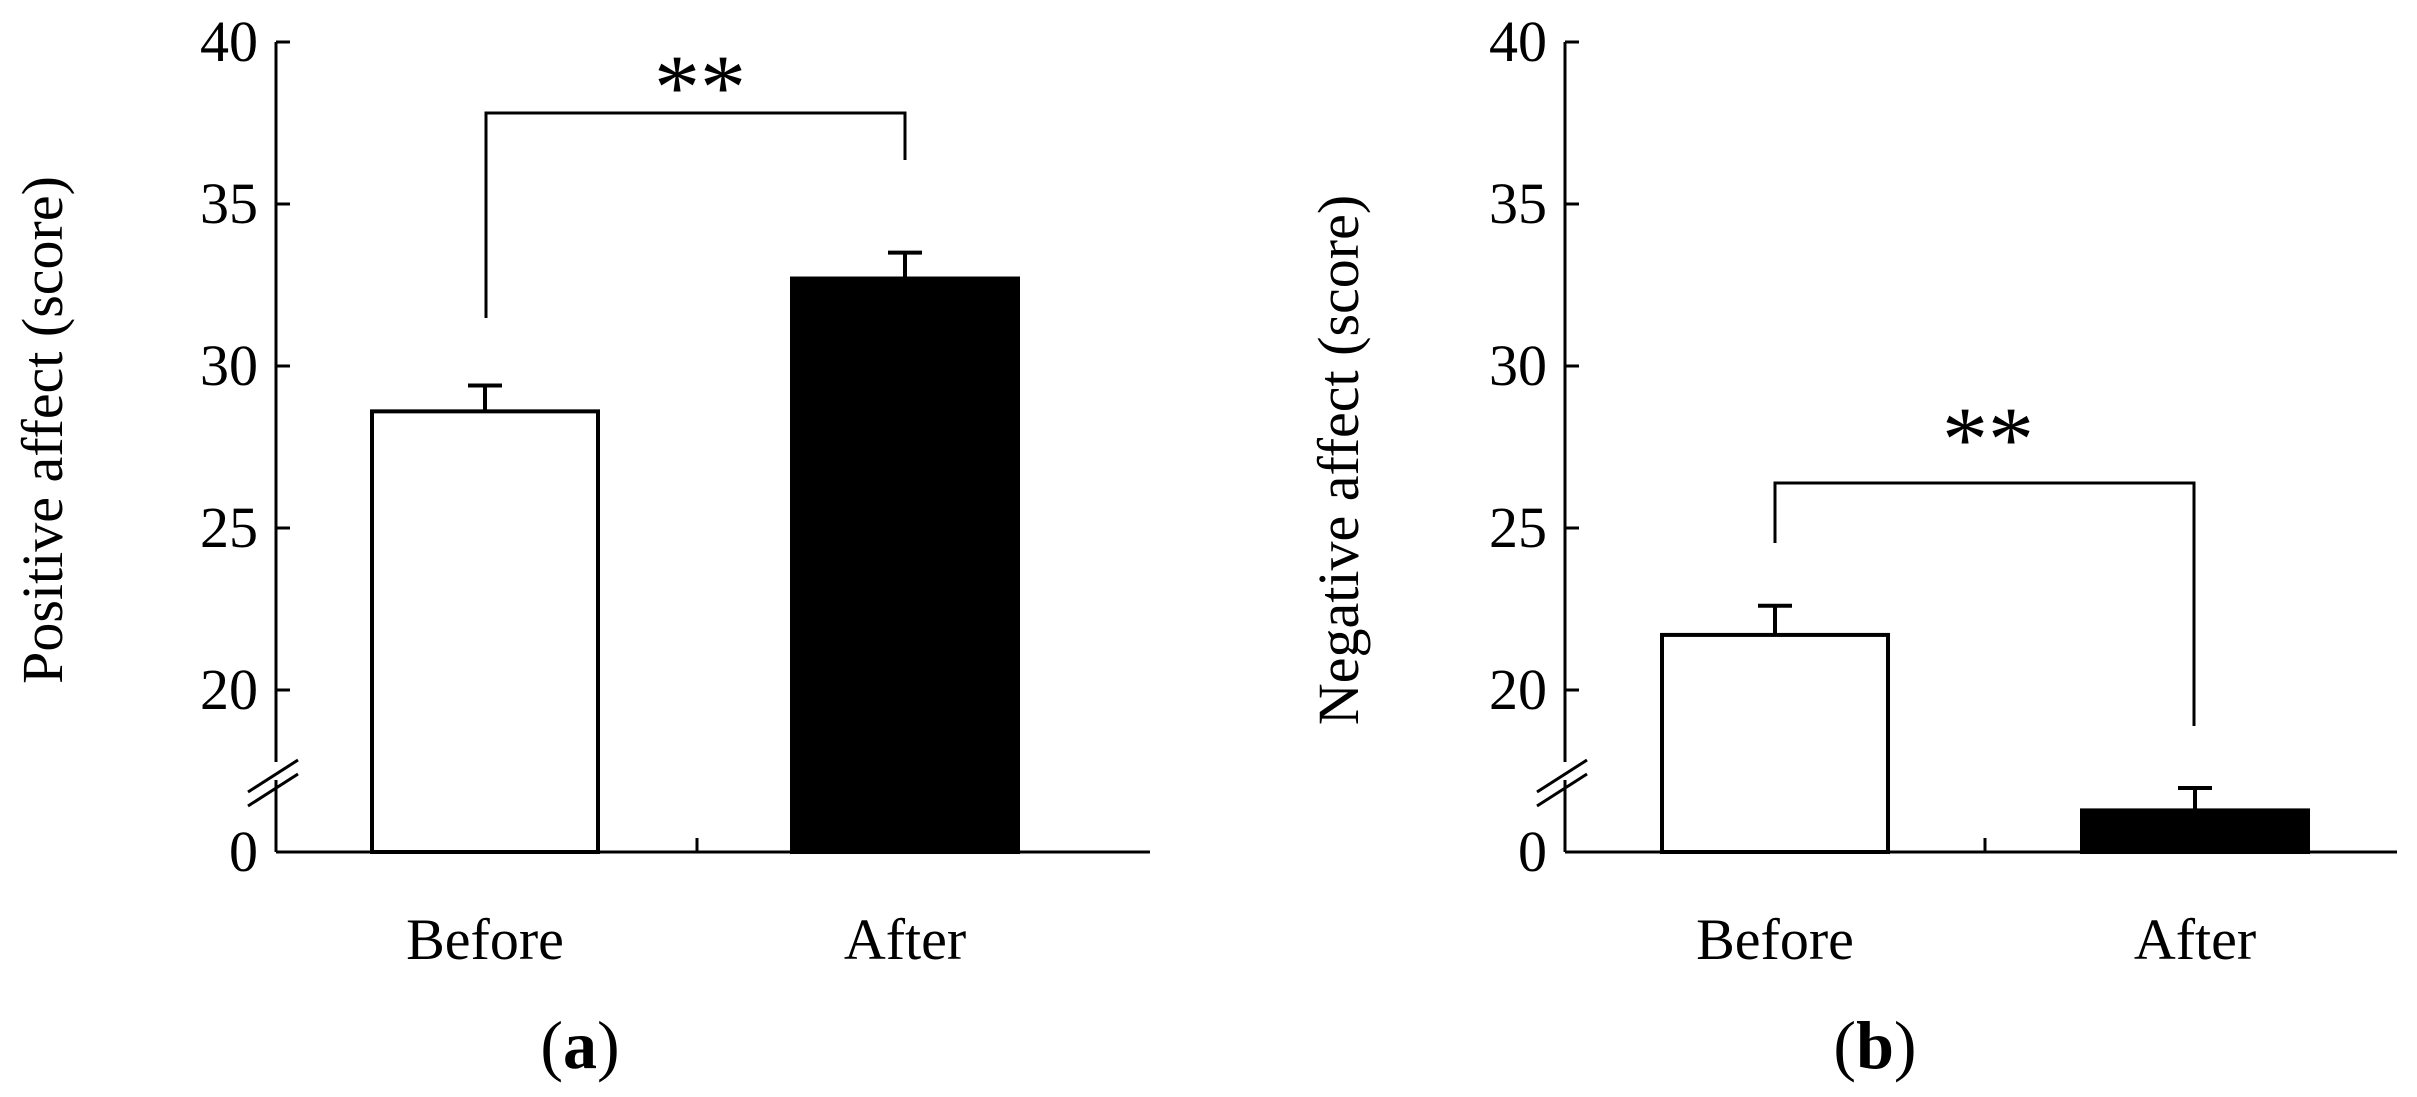 The height and width of the screenshot is (1097, 2417). I want to click on panel-label-letter: b, so click(1875, 1045).